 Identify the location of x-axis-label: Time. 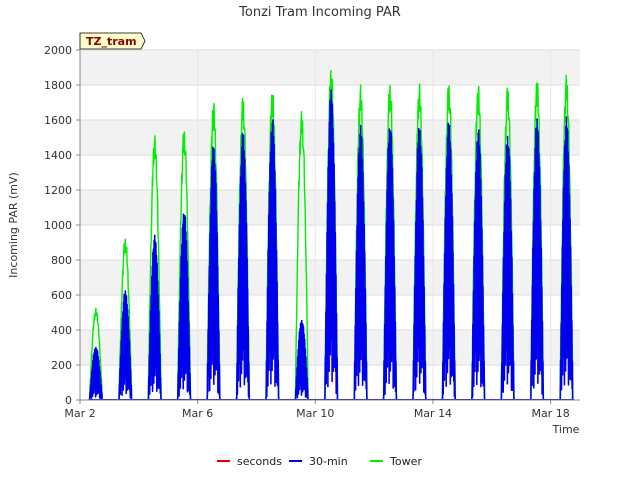
(566, 429).